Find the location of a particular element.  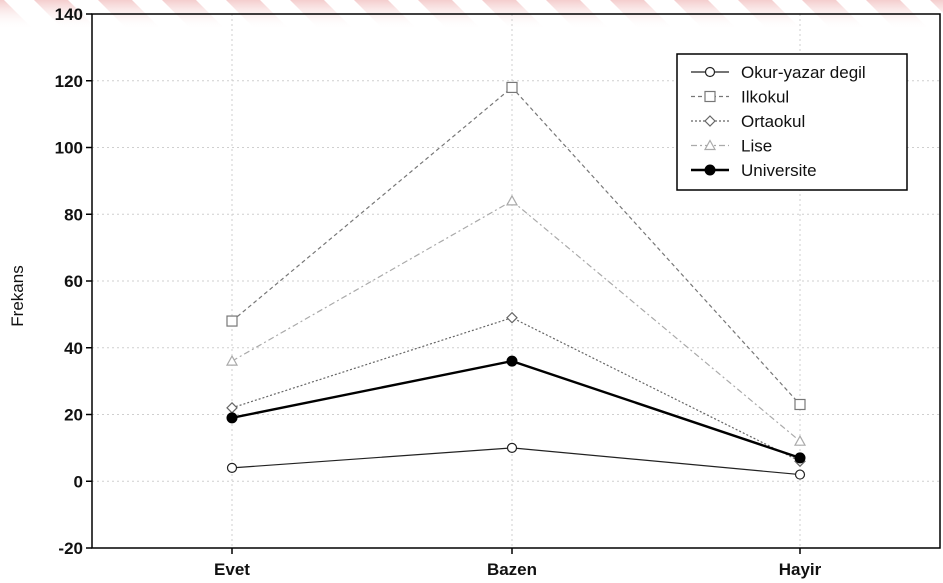

legend-item-universite: Universite is located at coordinates (754, 170).